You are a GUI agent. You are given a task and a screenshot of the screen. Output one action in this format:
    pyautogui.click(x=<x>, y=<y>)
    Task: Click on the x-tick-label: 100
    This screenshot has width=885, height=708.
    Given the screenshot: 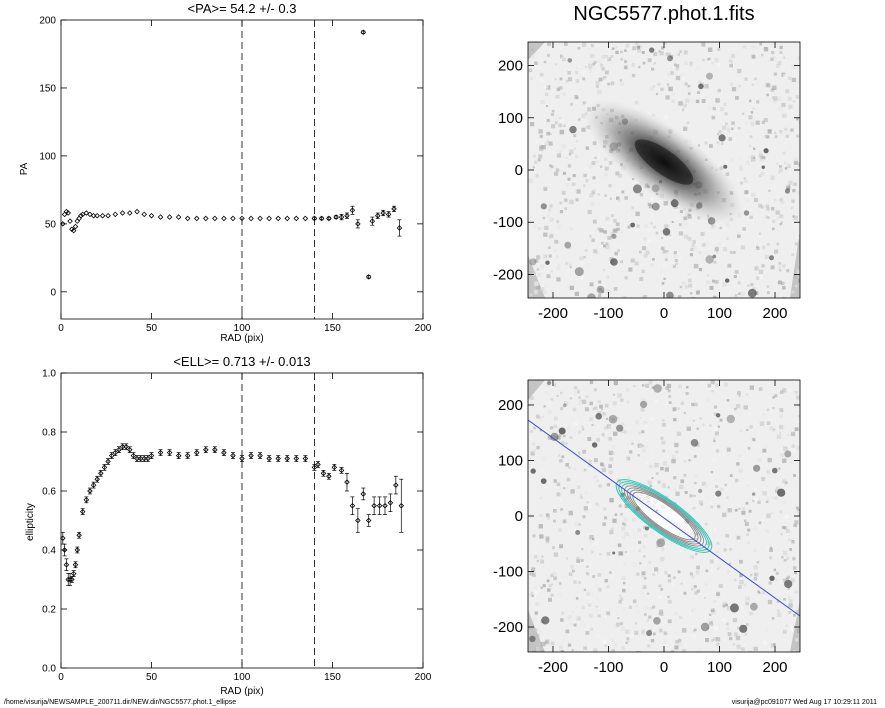 What is the action you would take?
    pyautogui.click(x=719, y=313)
    